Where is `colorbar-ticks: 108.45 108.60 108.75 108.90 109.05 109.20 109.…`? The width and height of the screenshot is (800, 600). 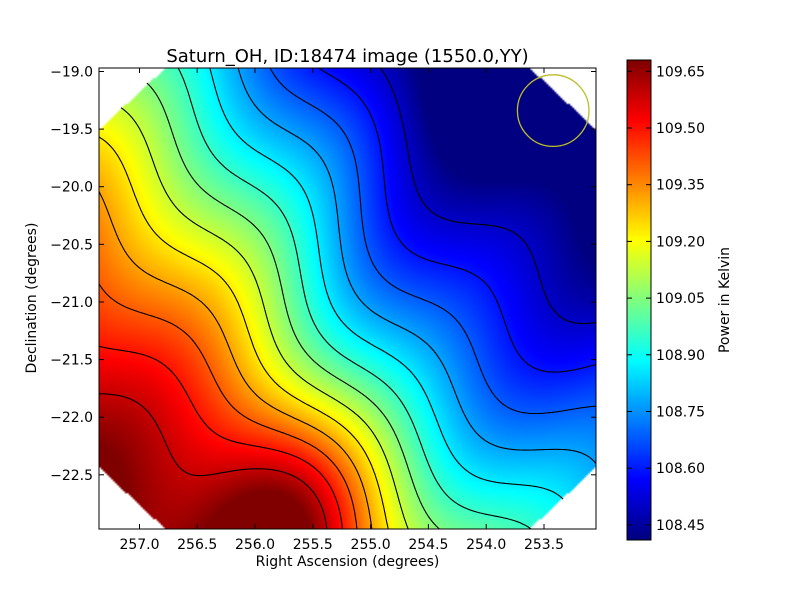
colorbar-ticks: 108.45 108.60 108.75 108.90 109.05 109.20 109.… is located at coordinates (666, 299).